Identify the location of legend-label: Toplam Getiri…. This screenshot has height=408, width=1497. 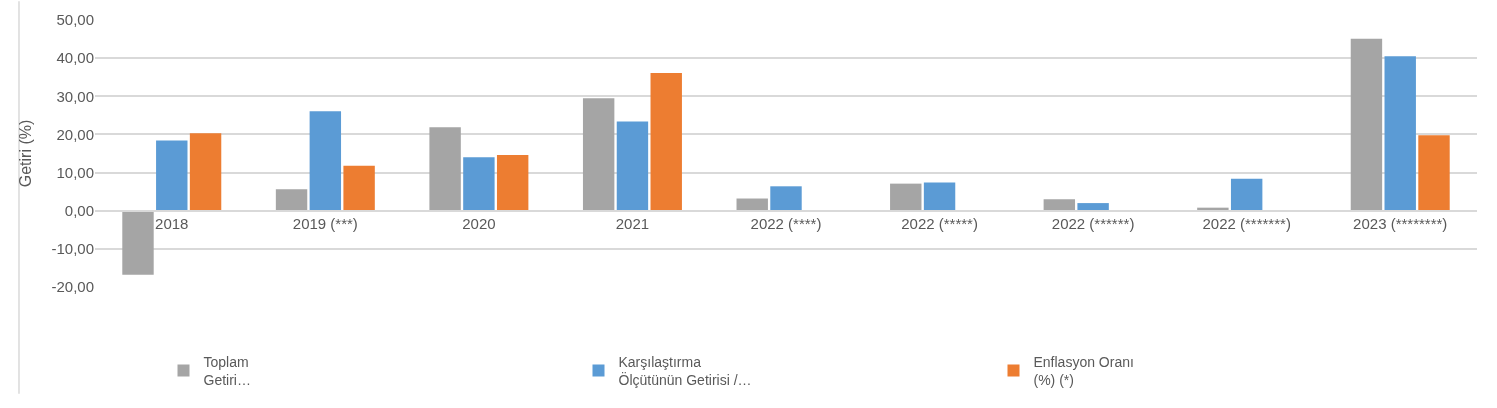
(227, 370).